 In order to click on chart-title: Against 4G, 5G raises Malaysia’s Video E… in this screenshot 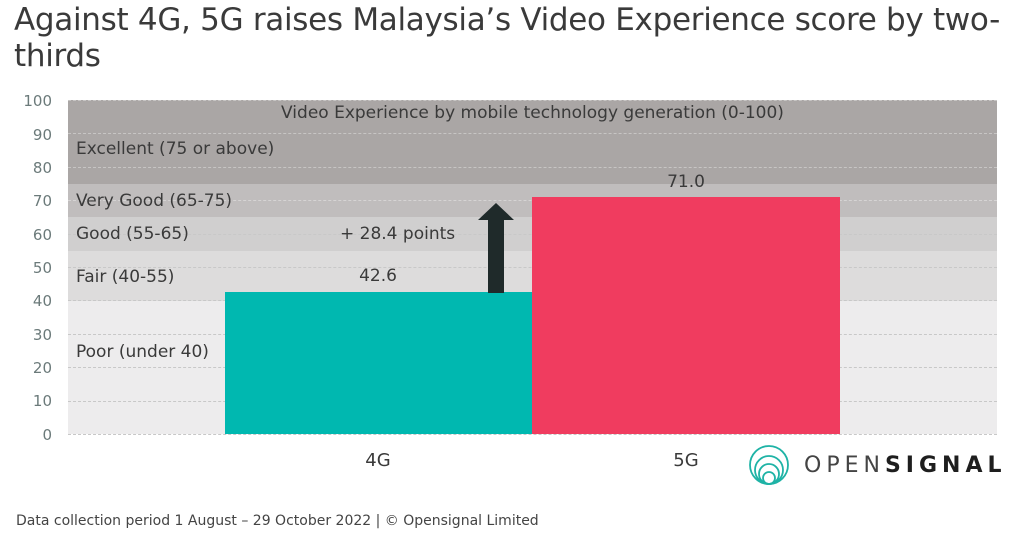, I will do `click(507, 38)`.